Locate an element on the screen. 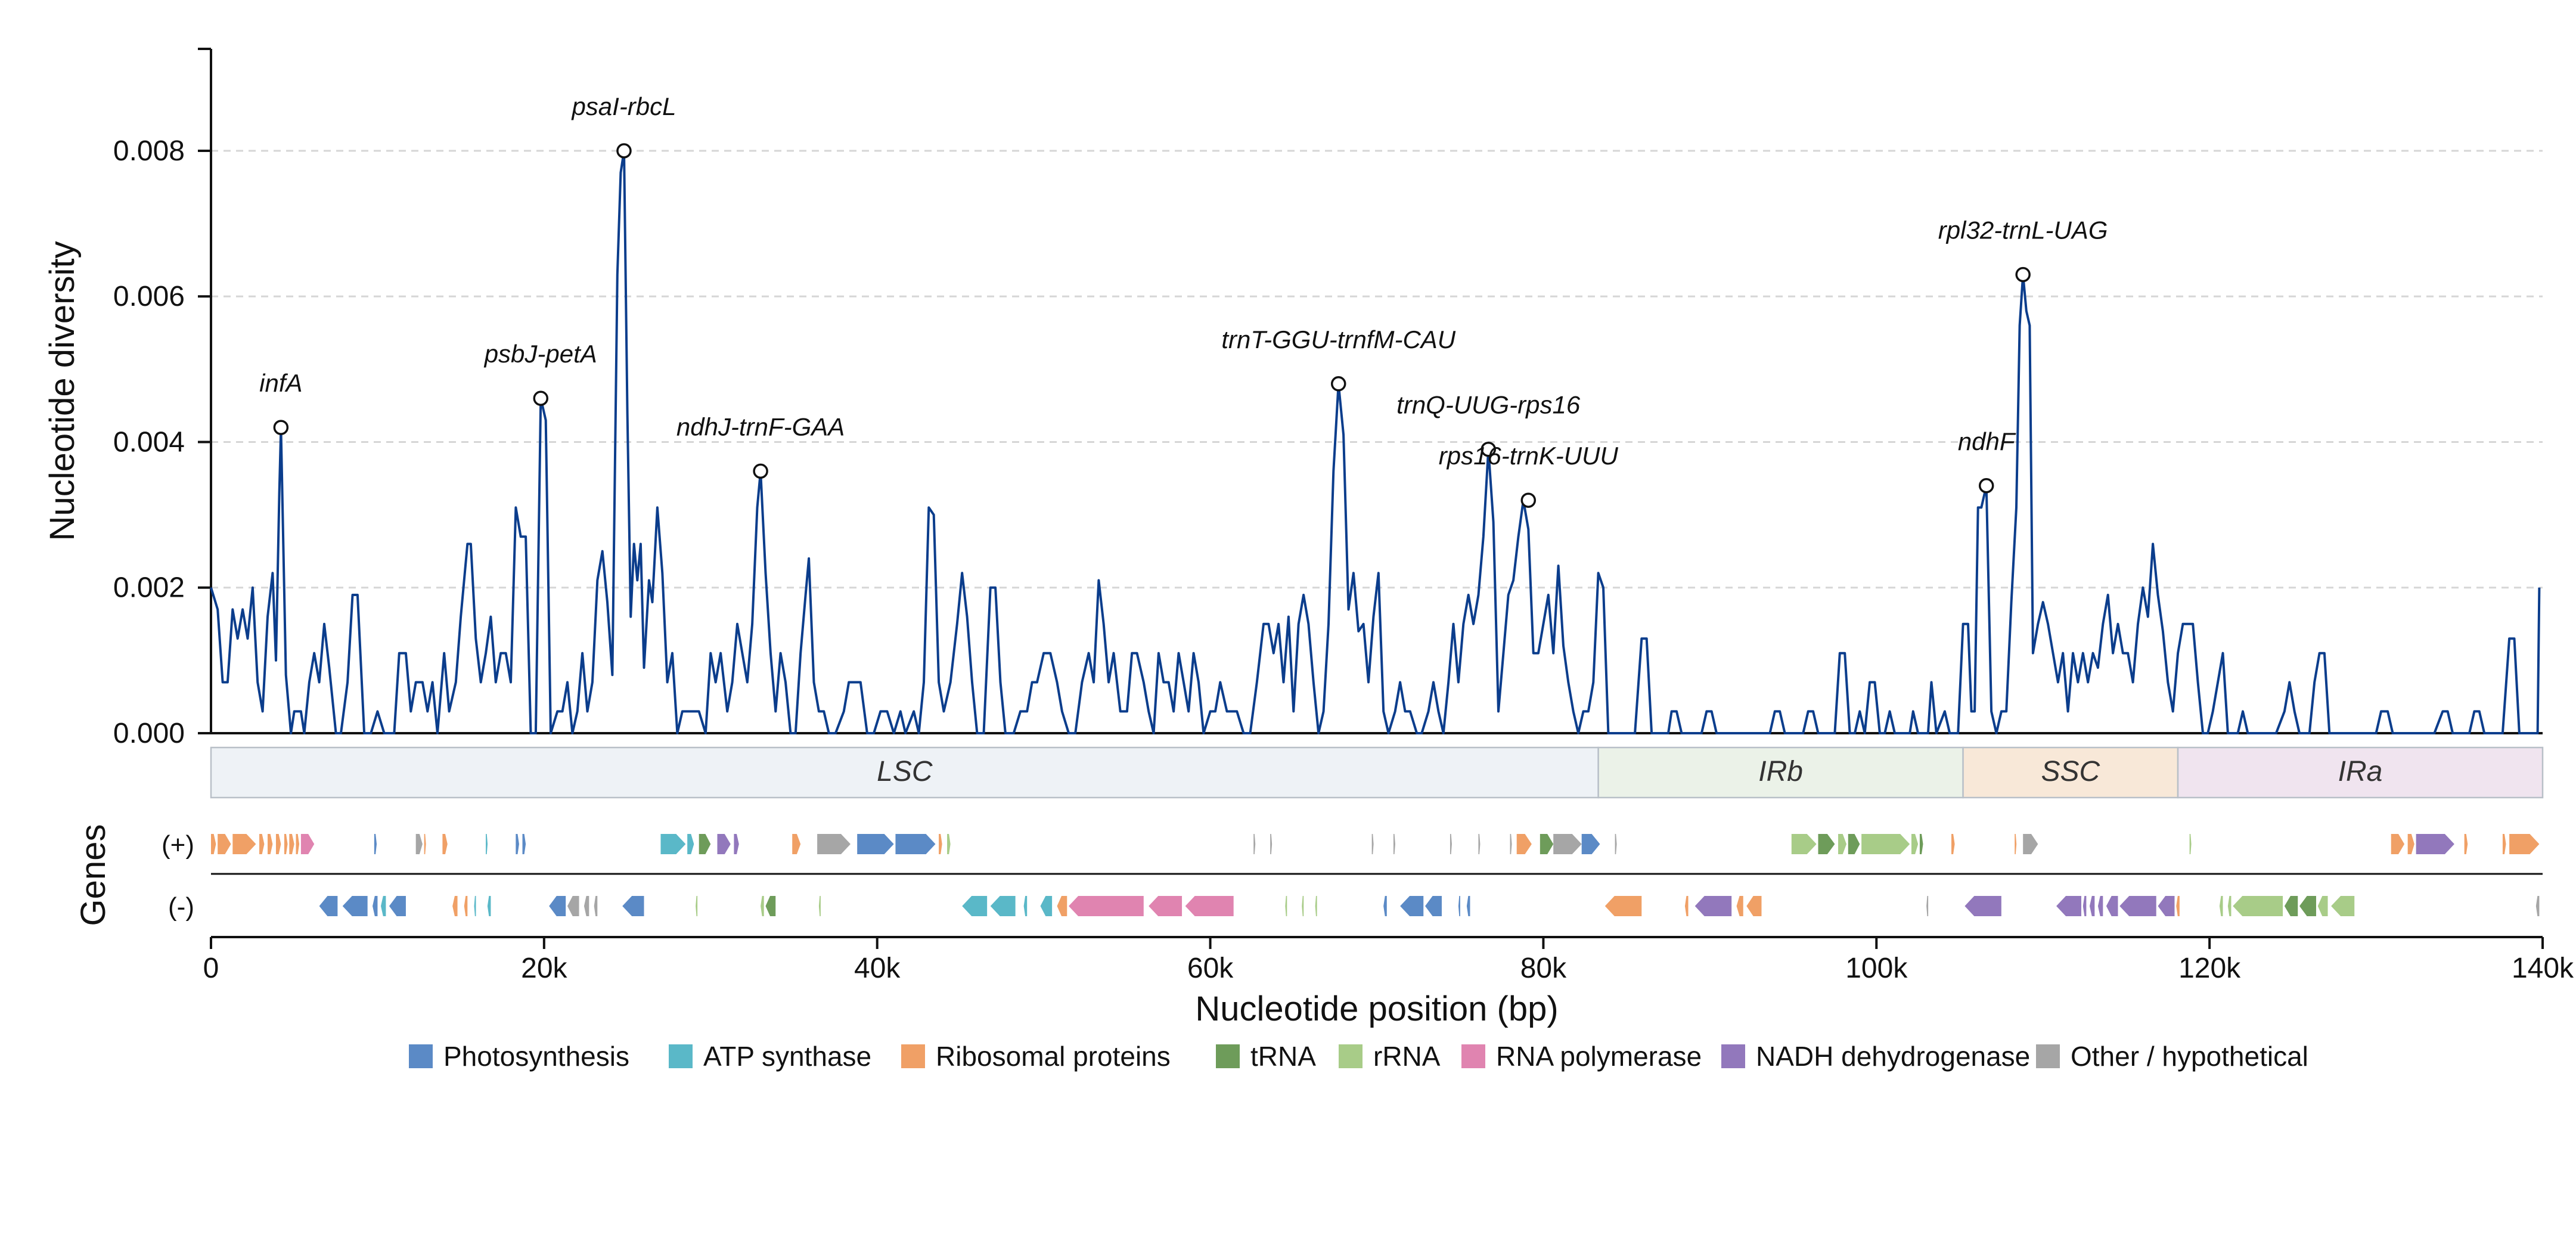 This screenshot has width=2576, height=1253. region-label: SSC is located at coordinates (2070, 771).